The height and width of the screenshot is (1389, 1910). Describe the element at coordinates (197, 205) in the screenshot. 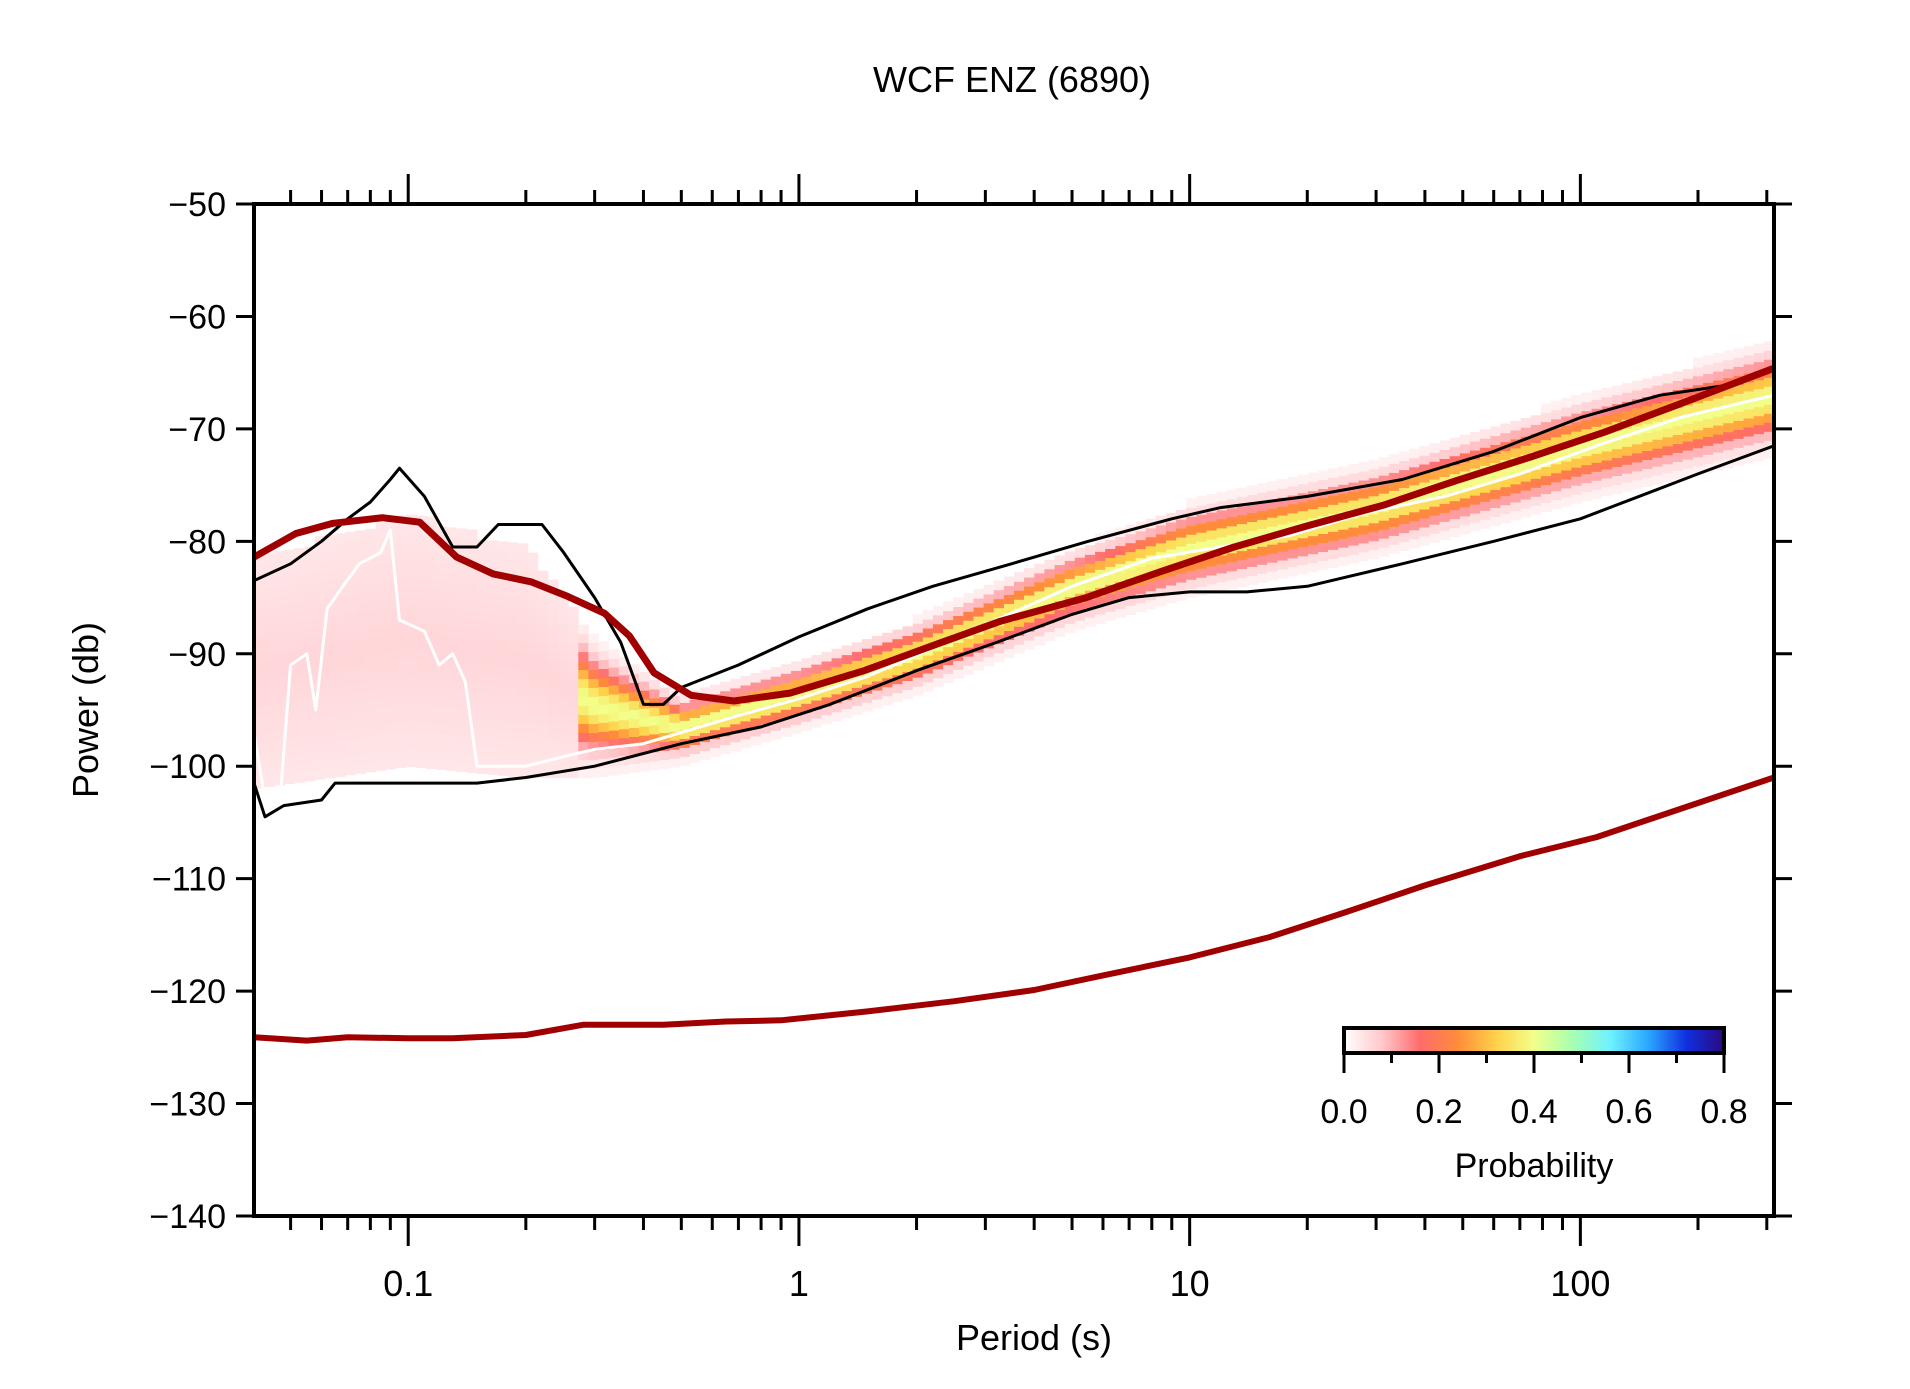

I see `y-tick-label: −50` at that location.